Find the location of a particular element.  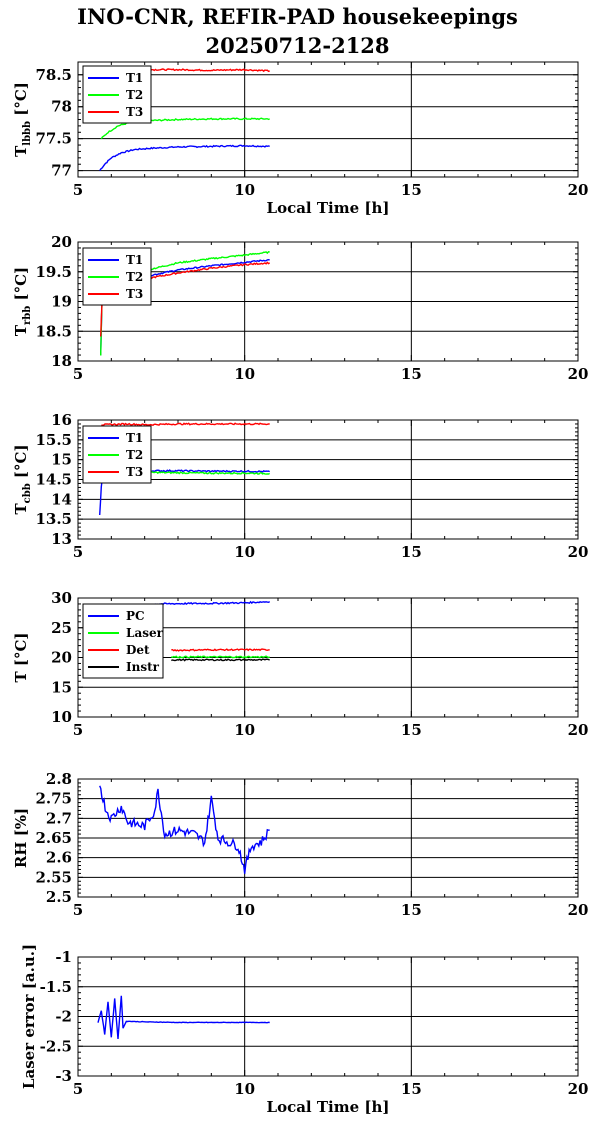

ytick-label: 13.5 is located at coordinates (53, 519).